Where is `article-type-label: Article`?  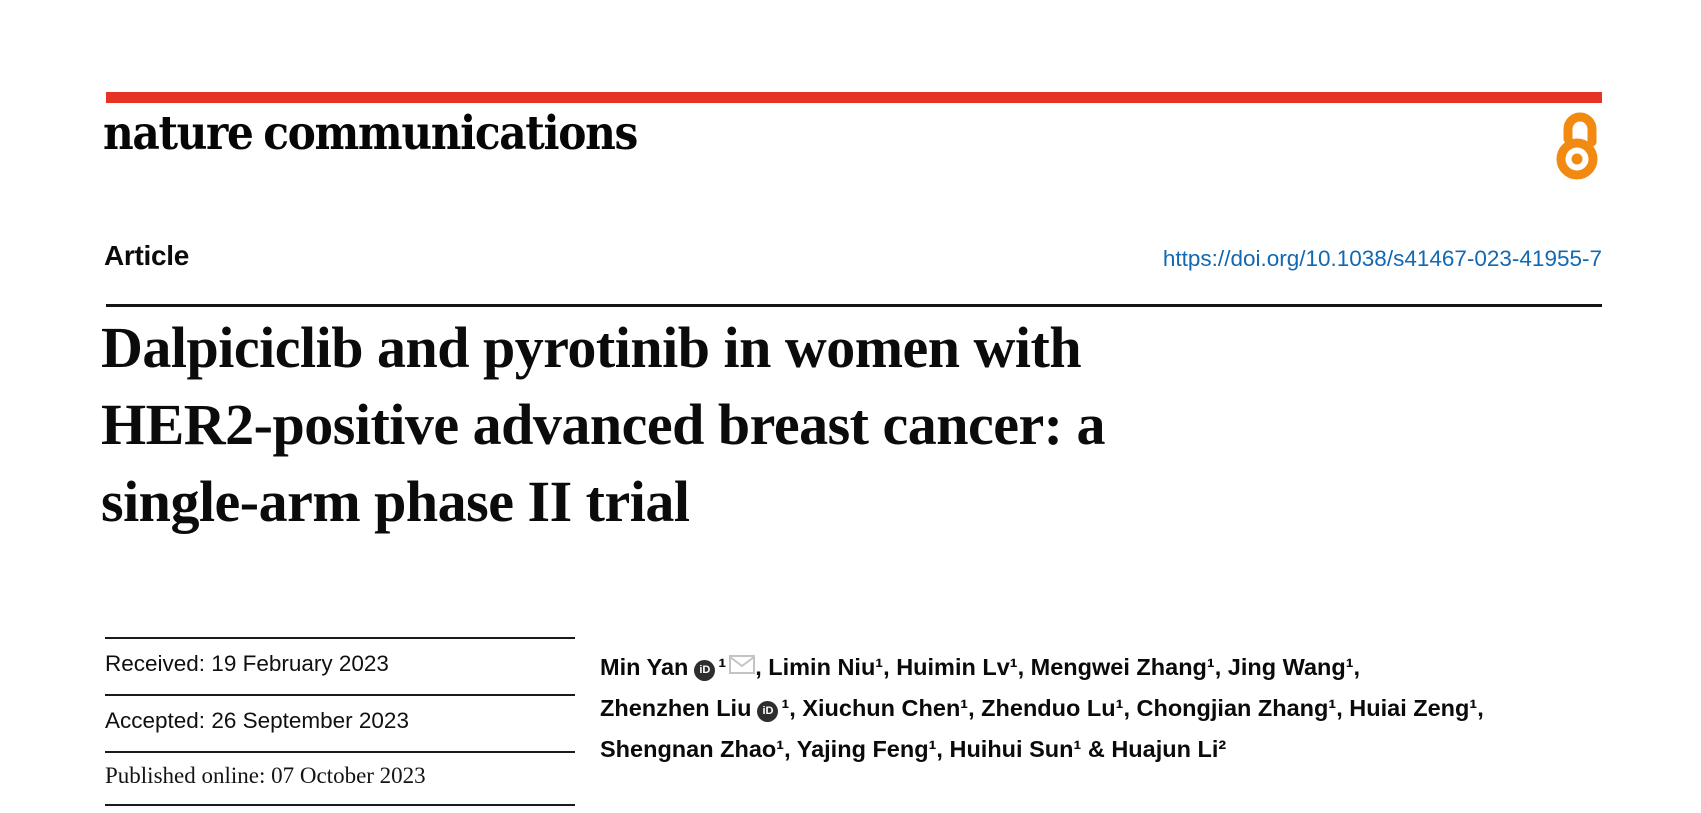
article-type-label: Article is located at coordinates (147, 255).